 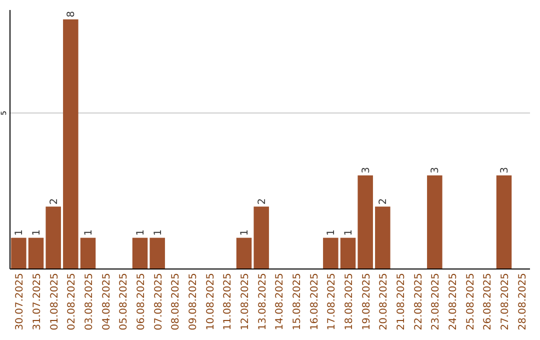 I want to click on x-tick-label: 08.08.2025, so click(x=176, y=301).